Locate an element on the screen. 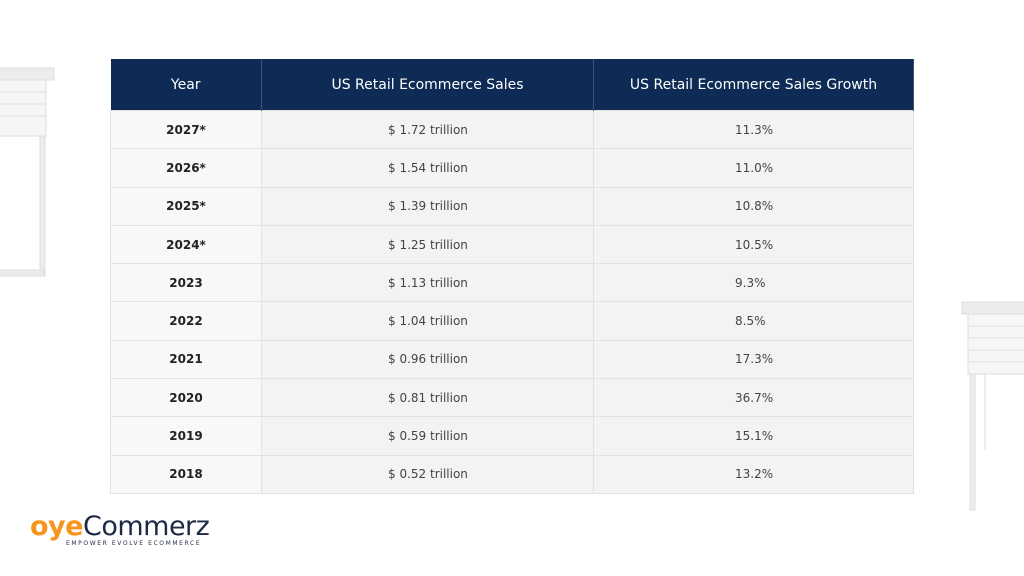 This screenshot has width=1024, height=576. table-row: 2019 $ 0.59 trillion 15.1% is located at coordinates (512, 436).